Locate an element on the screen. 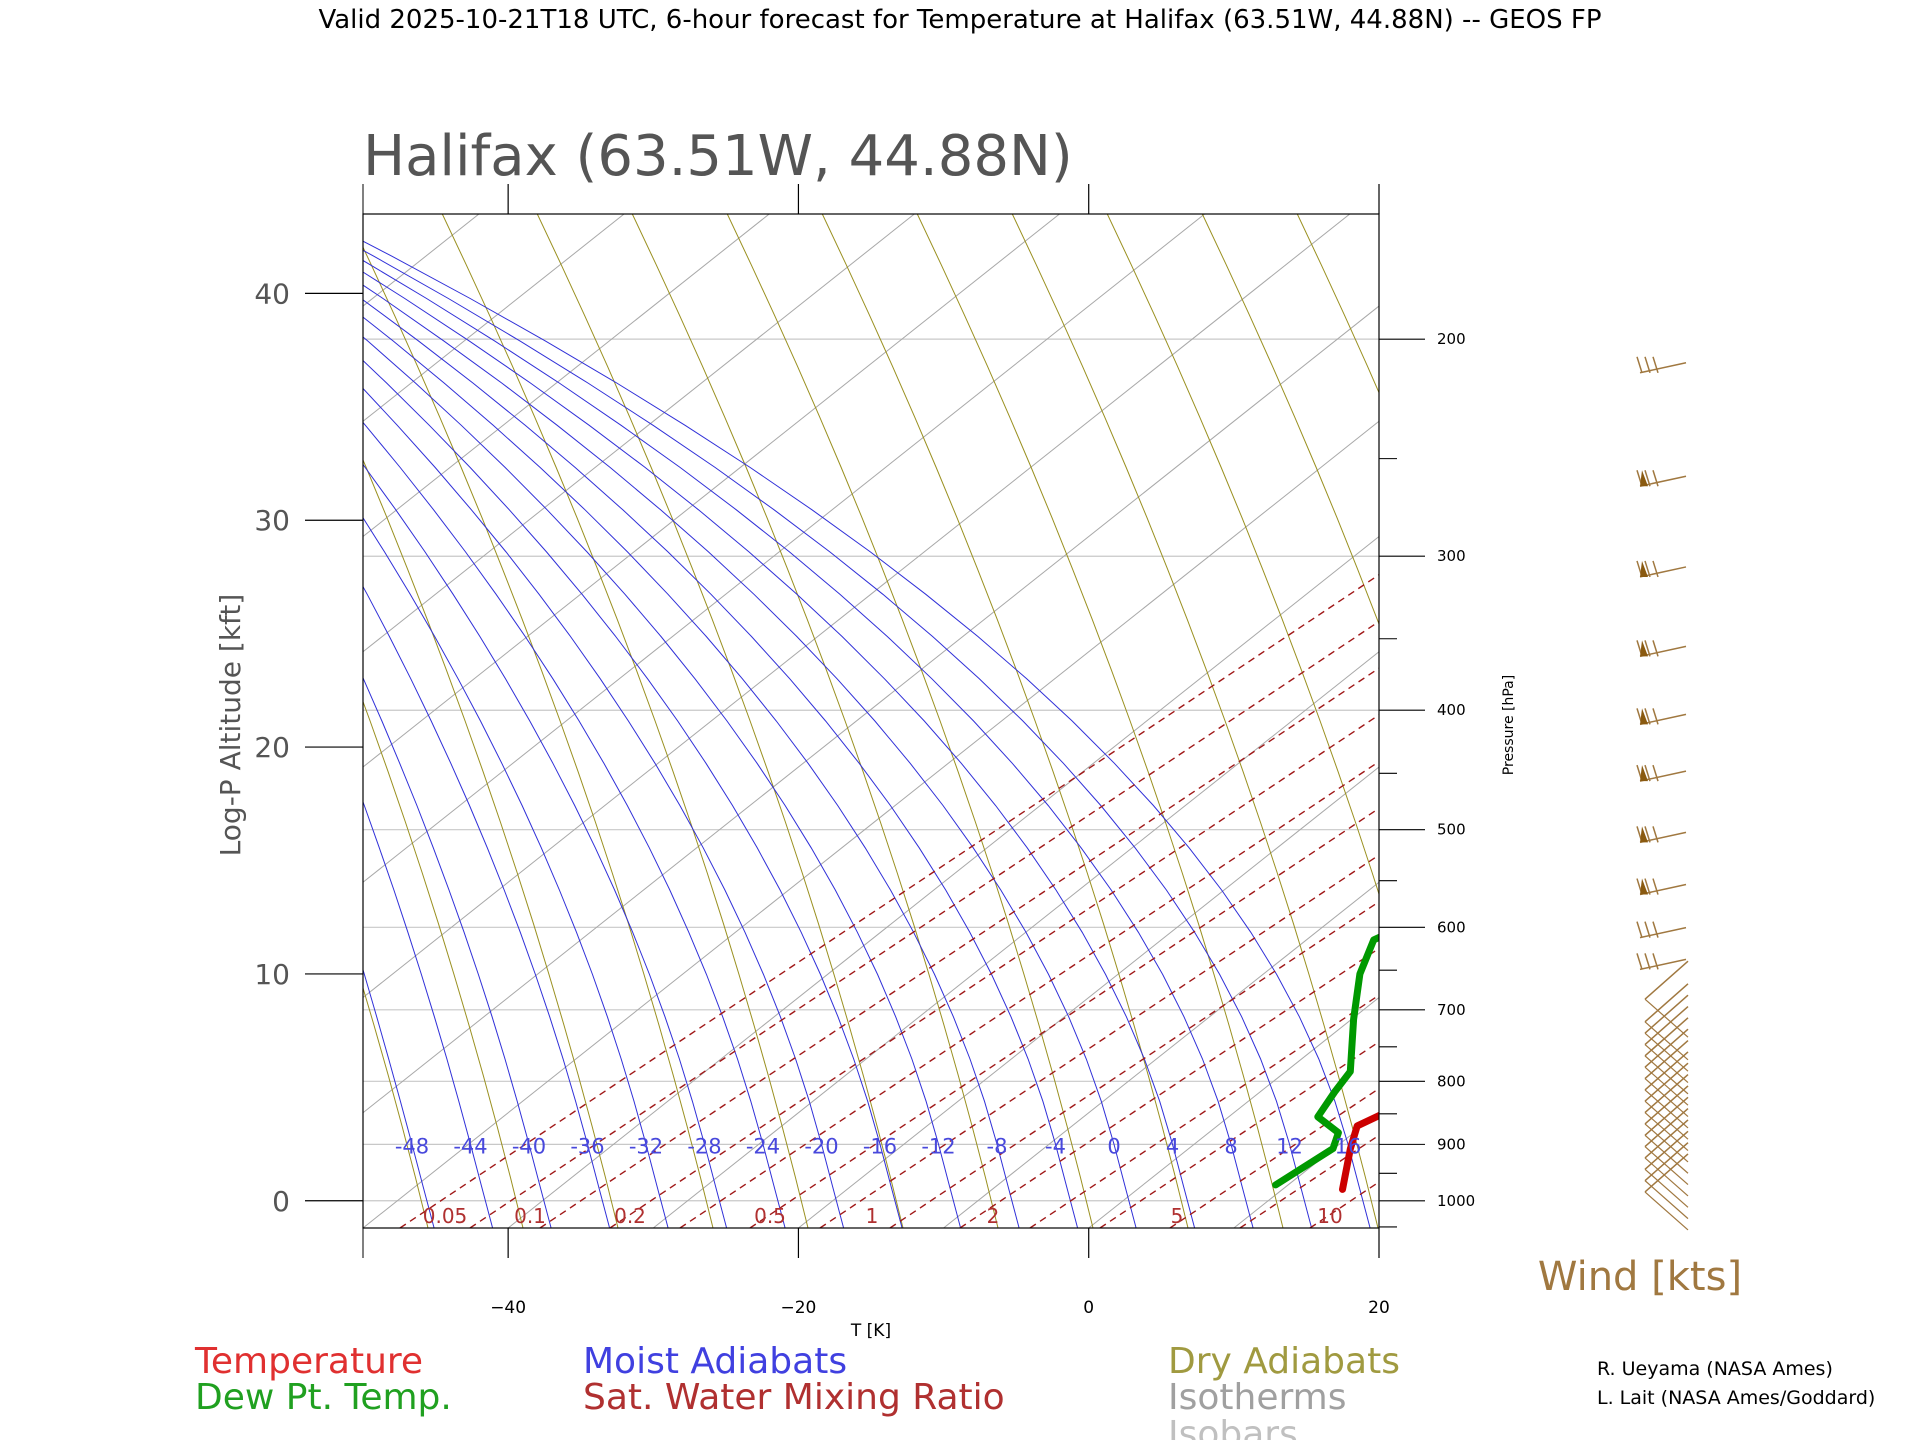 The height and width of the screenshot is (1440, 1920). moist-adiabat-label: 12 is located at coordinates (1289, 1146).